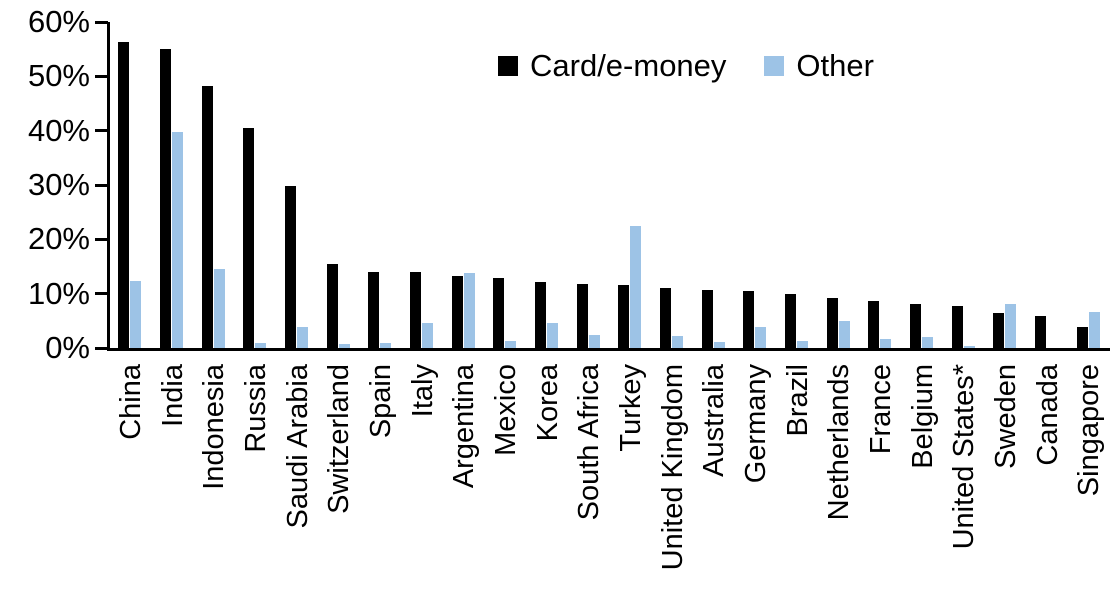 Image resolution: width=1112 pixels, height=594 pixels. I want to click on x-axis-category-label: Belgium, so click(922, 416).